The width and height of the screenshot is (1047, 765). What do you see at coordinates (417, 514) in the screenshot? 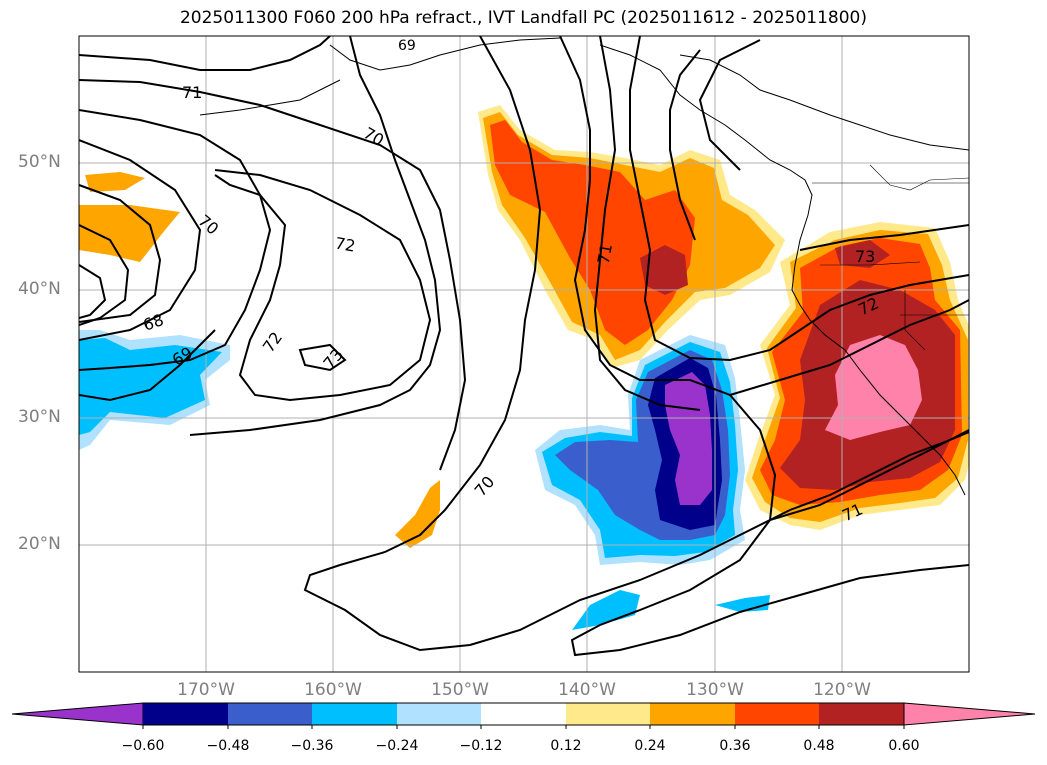
I see `positive-anomaly-0.24-hi` at bounding box center [417, 514].